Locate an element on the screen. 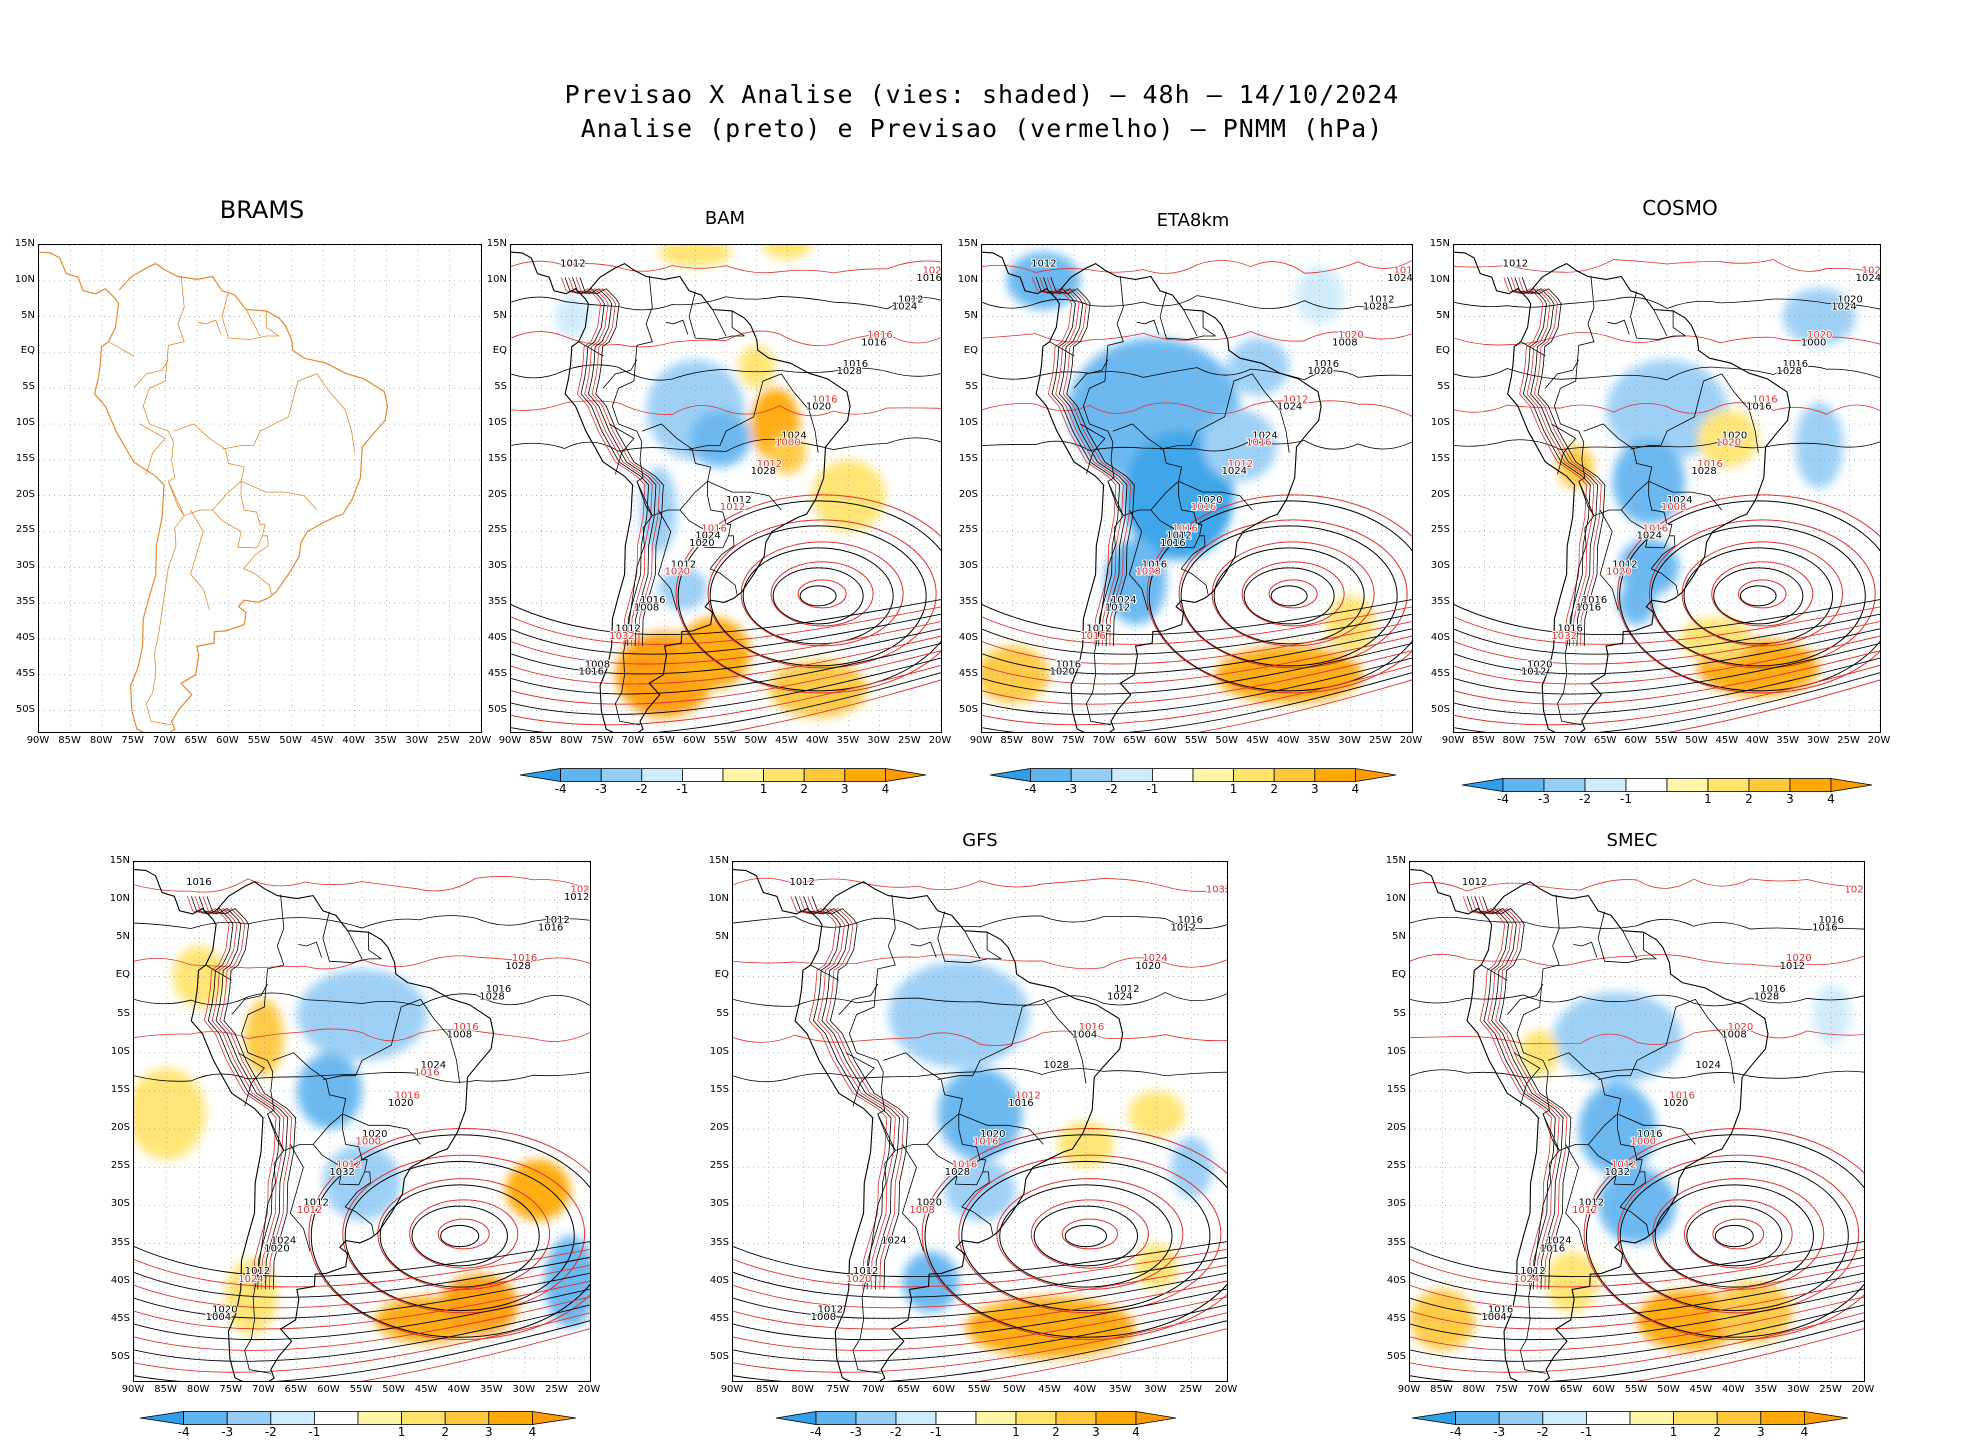 This screenshot has height=1442, width=1964. lon-tick-label: 40W is located at coordinates (1085, 1389).